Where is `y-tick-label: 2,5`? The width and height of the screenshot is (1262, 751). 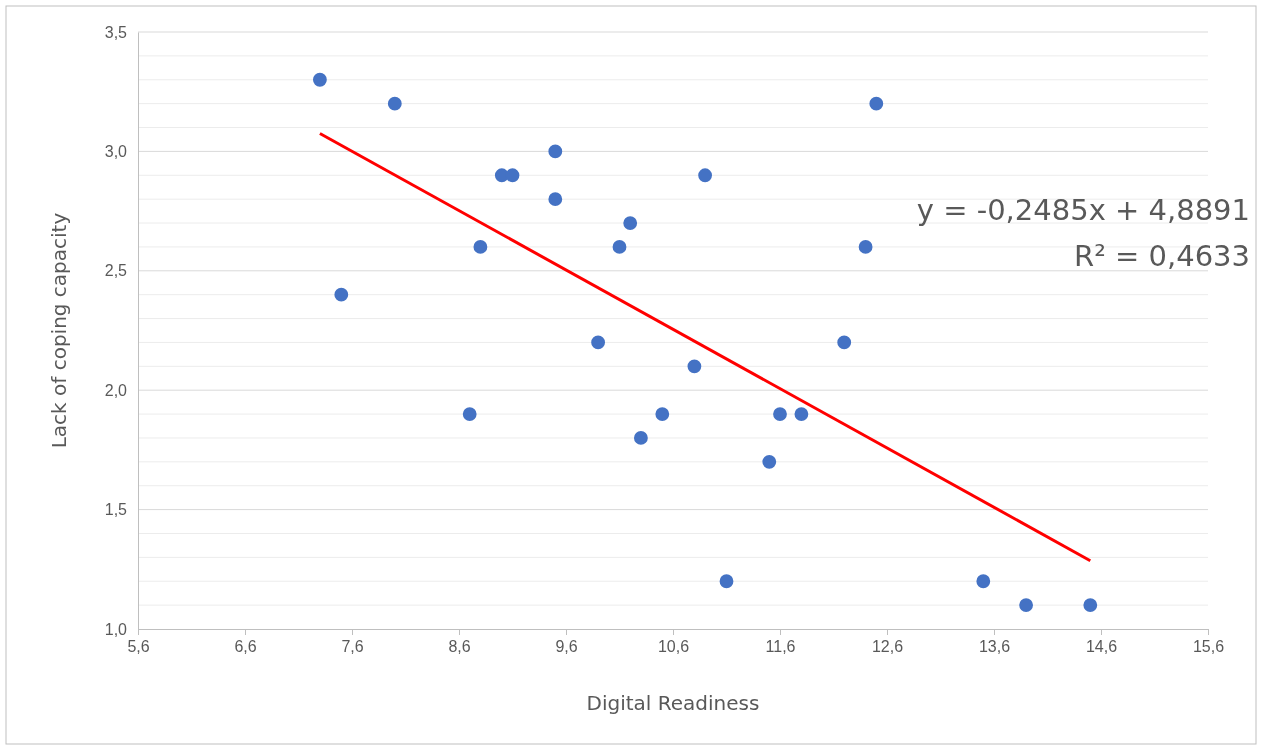 y-tick-label: 2,5 is located at coordinates (116, 271).